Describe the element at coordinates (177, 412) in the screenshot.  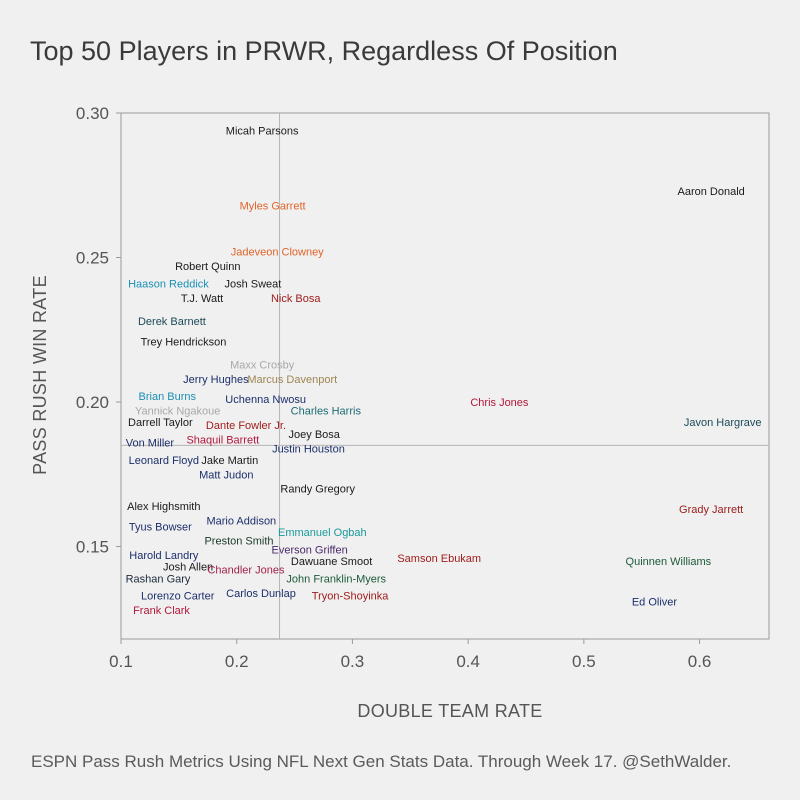
I see `point-label: Yannick Ngakoue` at that location.